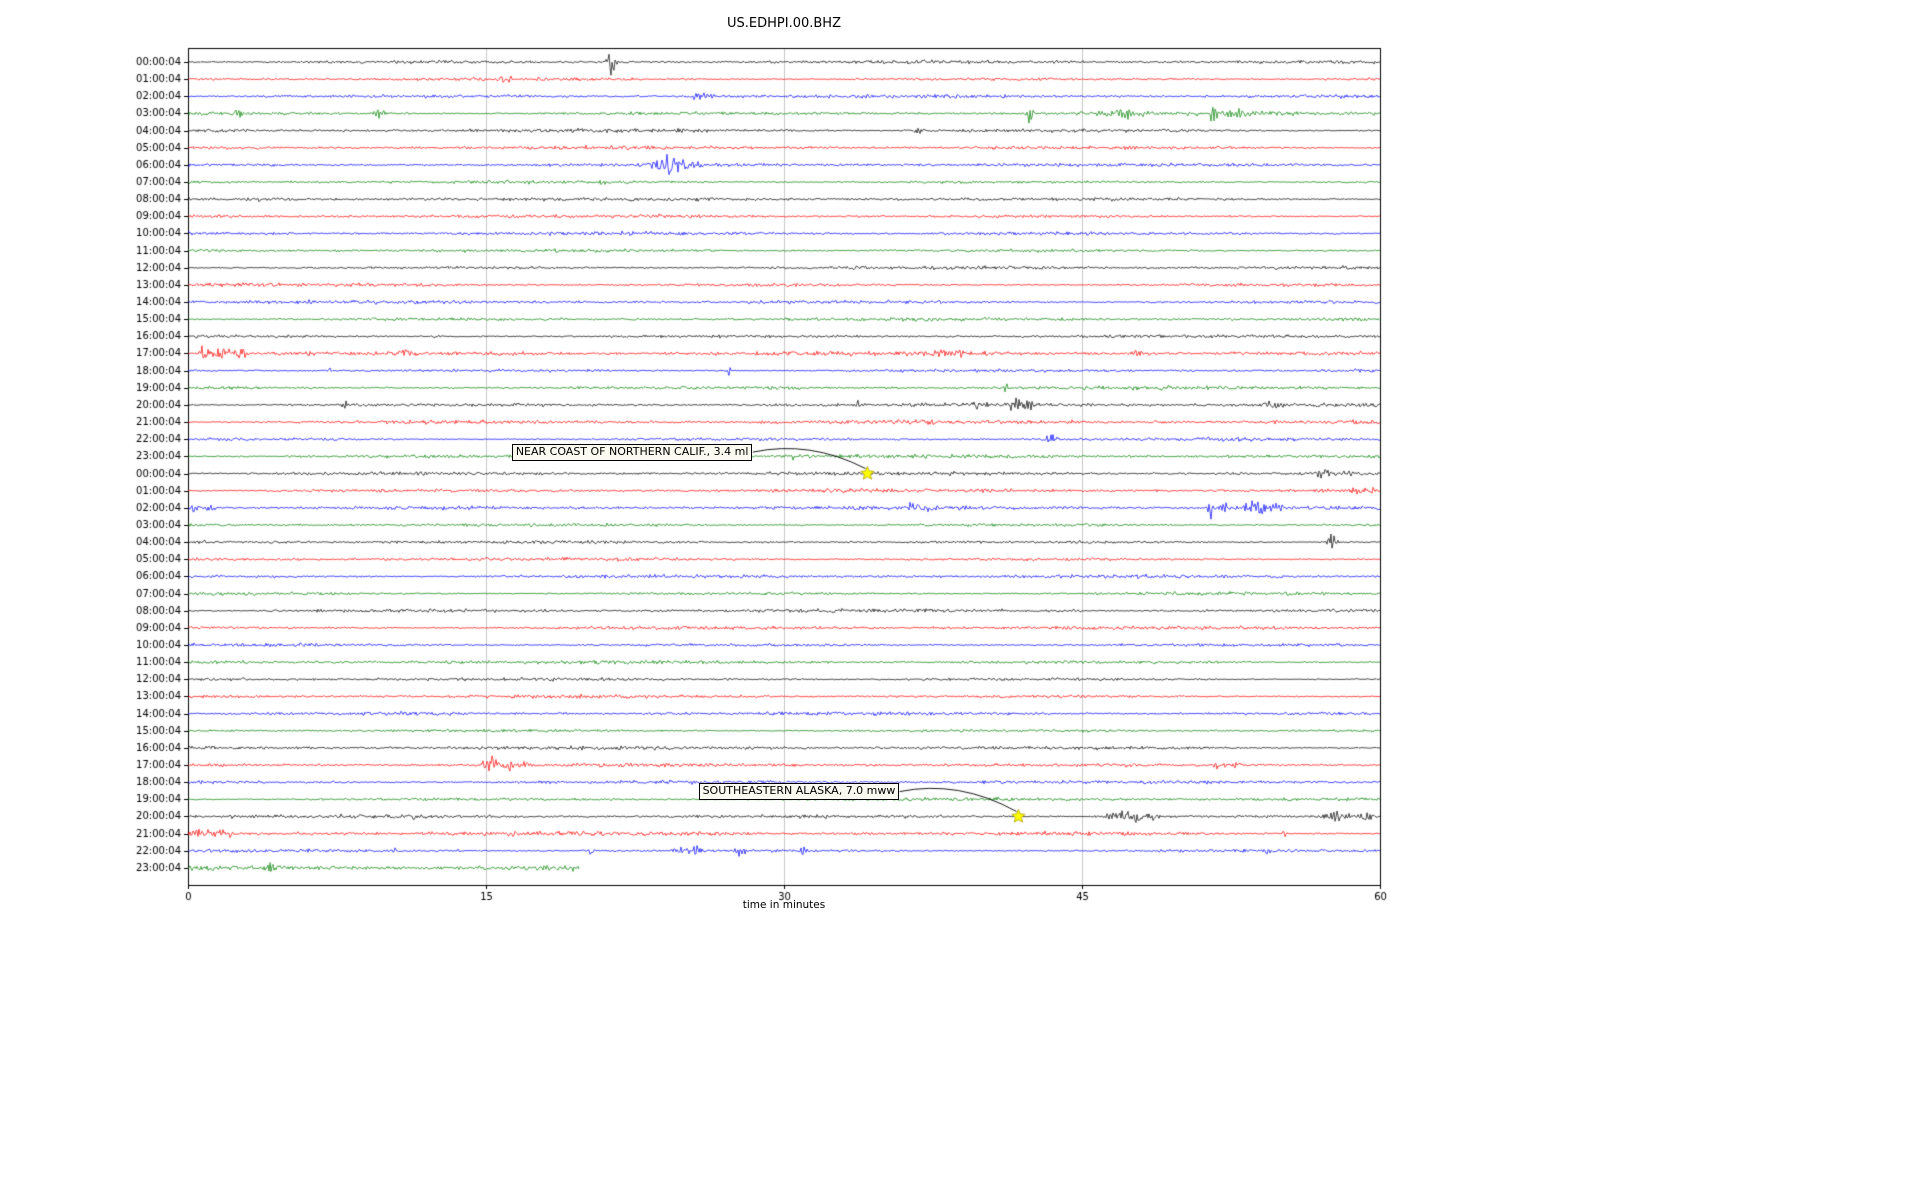 The height and width of the screenshot is (1200, 1920). I want to click on x-axis-label: time in minutes, so click(784, 905).